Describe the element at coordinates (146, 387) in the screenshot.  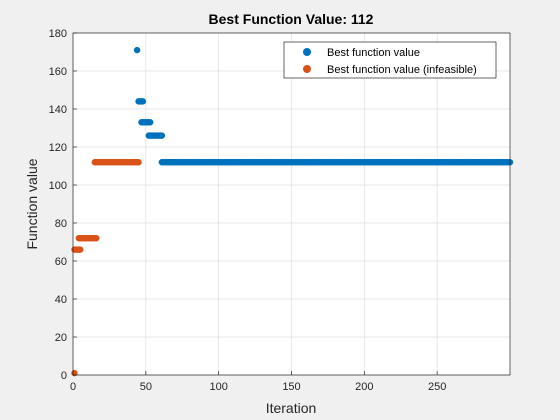
I see `x-tick-label: 50` at that location.